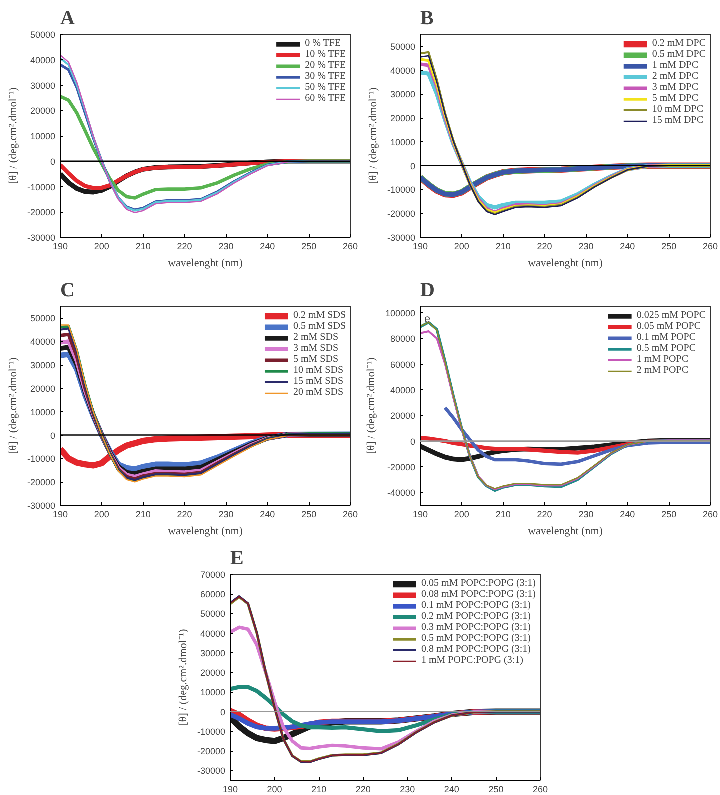 Image resolution: width=720 pixels, height=795 pixels. Describe the element at coordinates (479, 594) in the screenshot. I see `legend-label: 0.08 mM POPC:POPG (3:1)` at that location.